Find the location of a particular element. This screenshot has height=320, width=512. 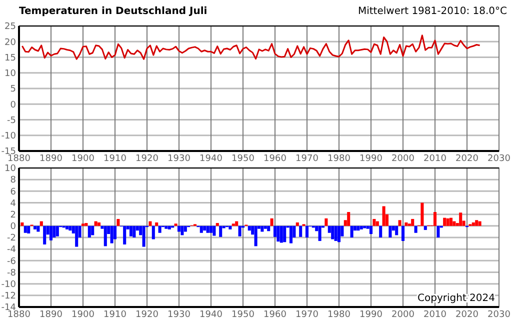

y-tick-label: -4 is located at coordinates (11, 250).